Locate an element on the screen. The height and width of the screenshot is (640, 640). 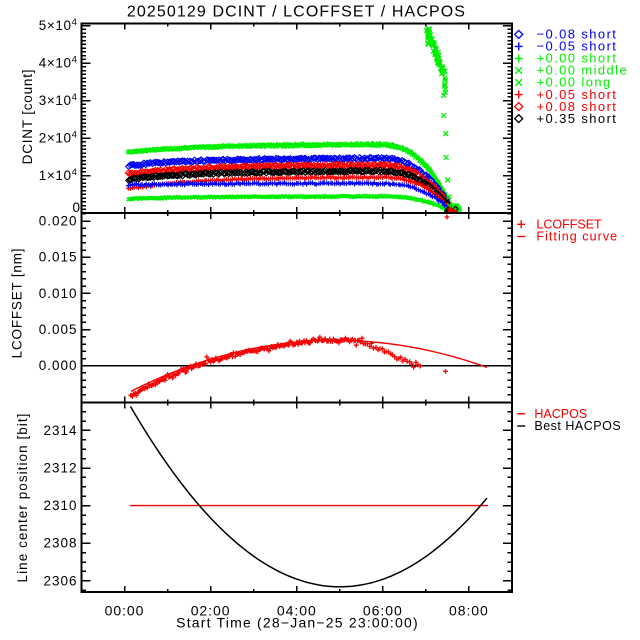
svg-text: DCINT [count] is located at coordinates (27, 117).